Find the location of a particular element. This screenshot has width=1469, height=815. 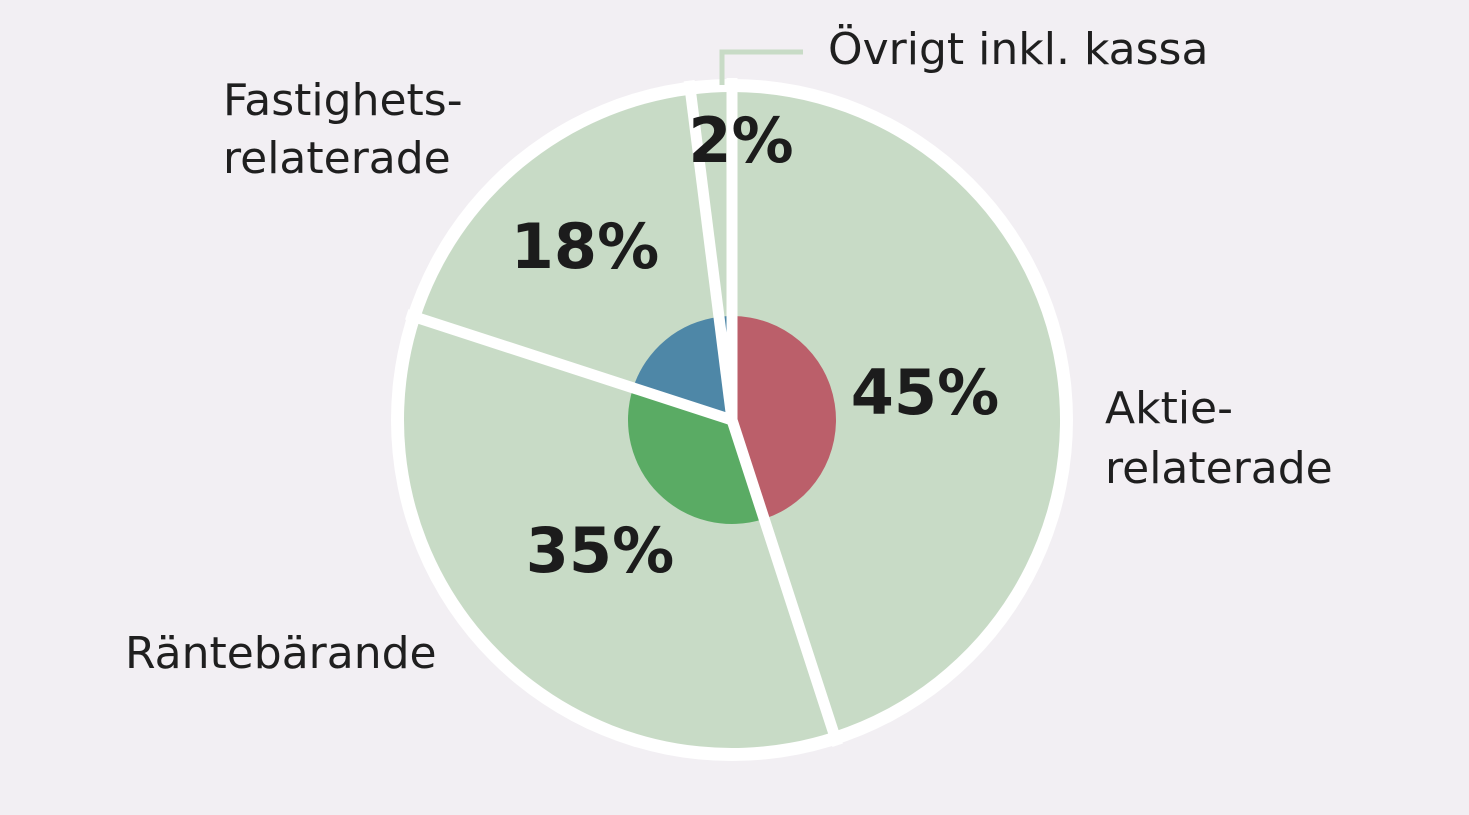

category-label-rantebarande: Räntebärande is located at coordinates (281, 653).